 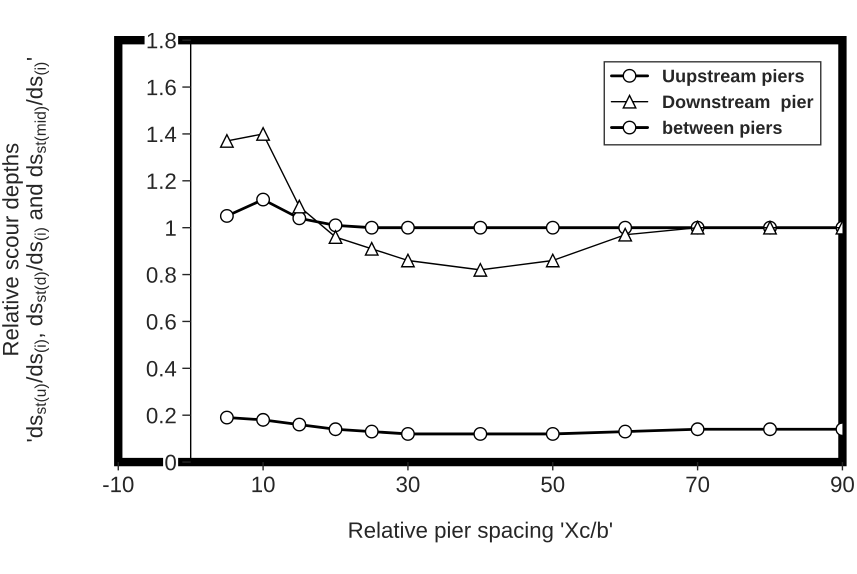 I want to click on y-tick-label: 1.4, so click(x=162, y=134).